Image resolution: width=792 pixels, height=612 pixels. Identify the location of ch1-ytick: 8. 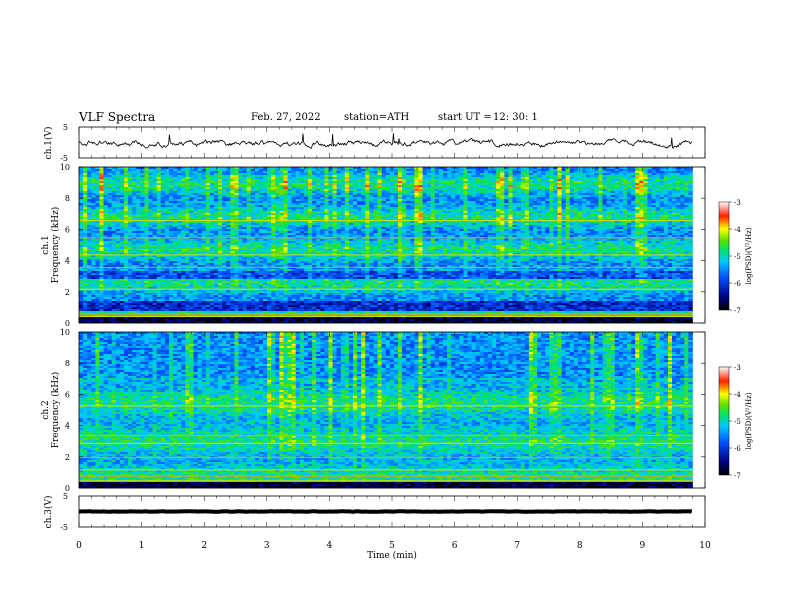
(67, 198).